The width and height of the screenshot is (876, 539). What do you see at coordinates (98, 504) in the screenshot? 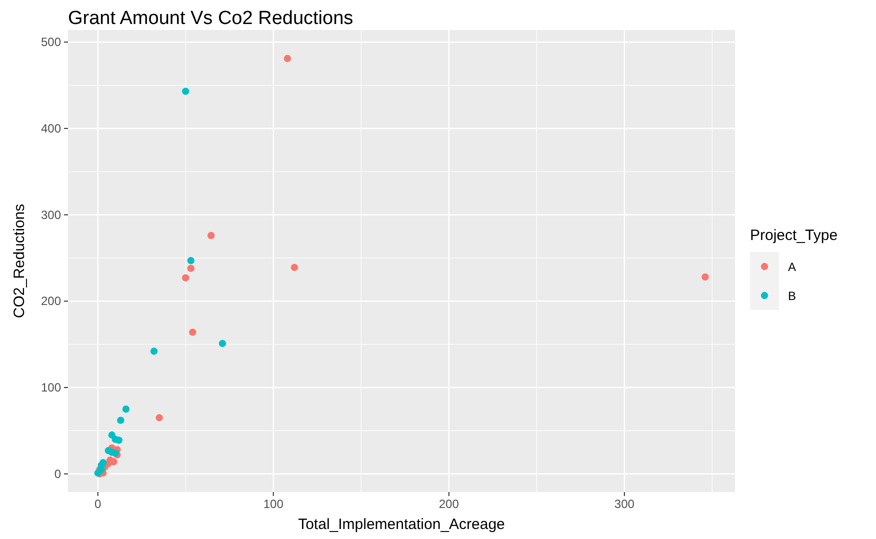
I see `x-tick-label: 0` at bounding box center [98, 504].